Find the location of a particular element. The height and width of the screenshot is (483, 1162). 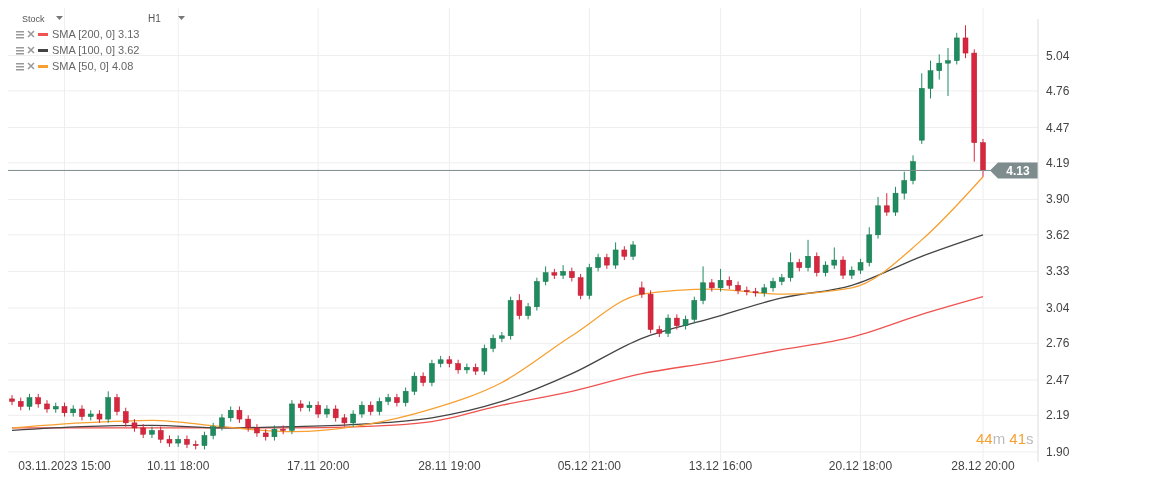

x-tick-label: 13.12 16:00 is located at coordinates (720, 466).